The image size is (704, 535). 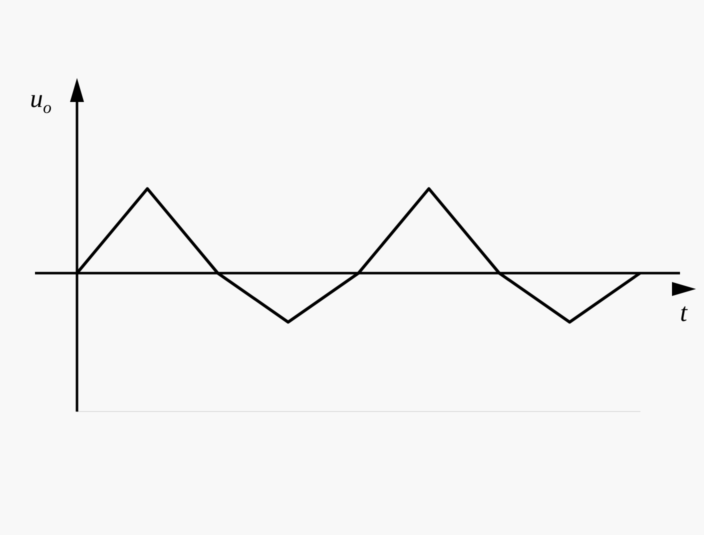 What do you see at coordinates (41, 101) in the screenshot?
I see `y-axis-title: u$_{o}$` at bounding box center [41, 101].